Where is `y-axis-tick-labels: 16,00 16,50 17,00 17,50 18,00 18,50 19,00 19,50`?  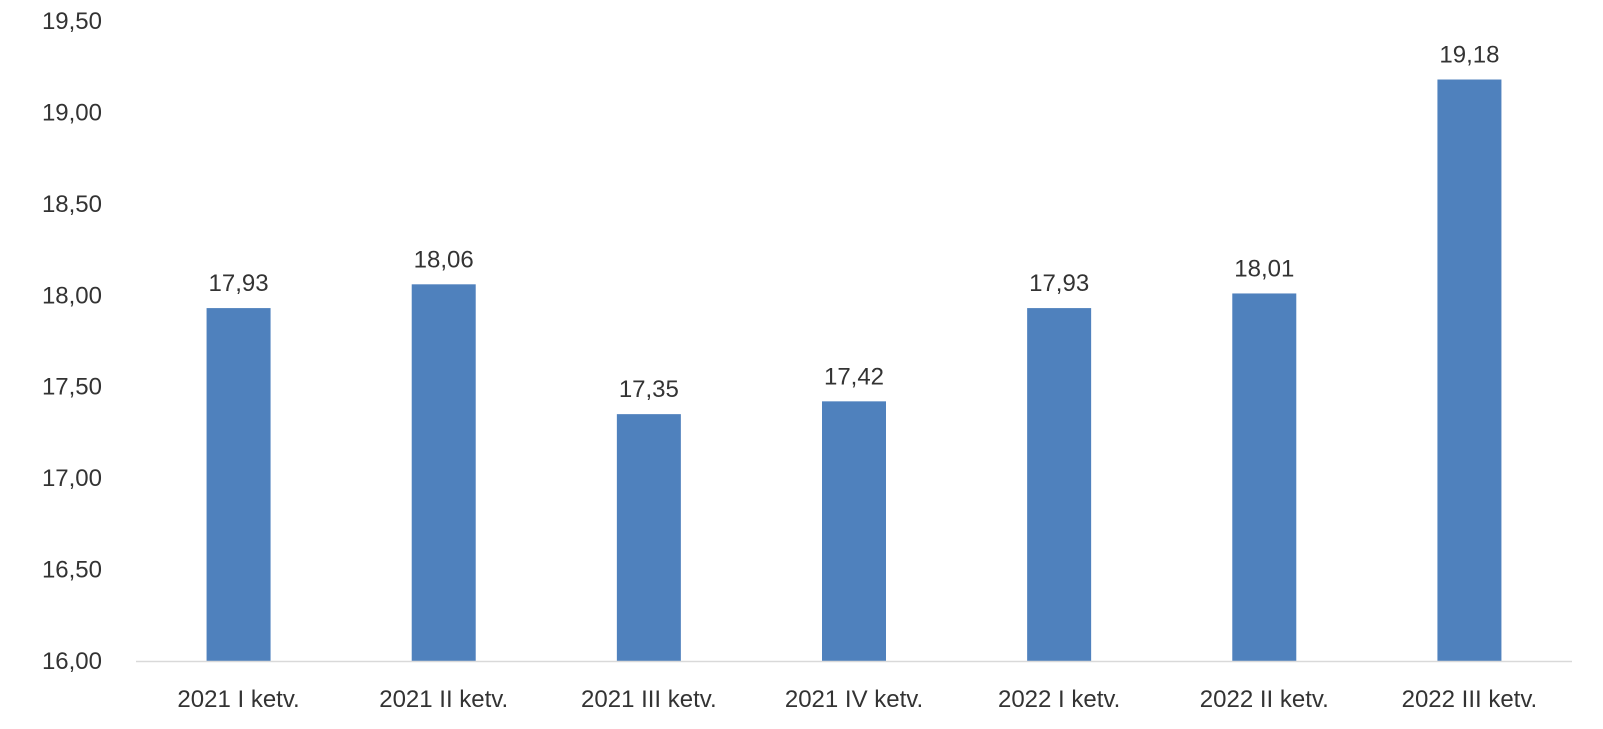 y-axis-tick-labels: 16,00 16,50 17,00 17,50 18,00 18,50 19,00 19,50 is located at coordinates (72, 341).